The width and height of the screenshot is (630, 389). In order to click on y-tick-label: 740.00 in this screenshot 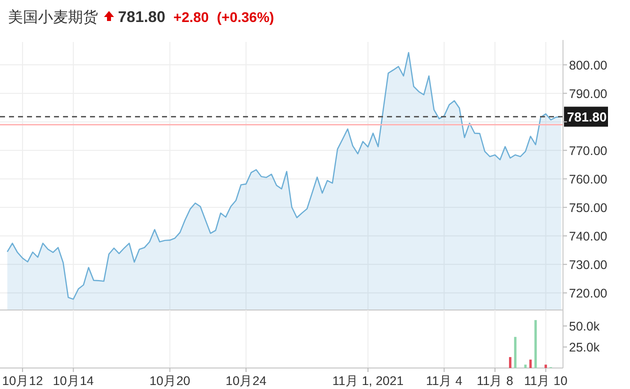, I will do `click(588, 236)`.